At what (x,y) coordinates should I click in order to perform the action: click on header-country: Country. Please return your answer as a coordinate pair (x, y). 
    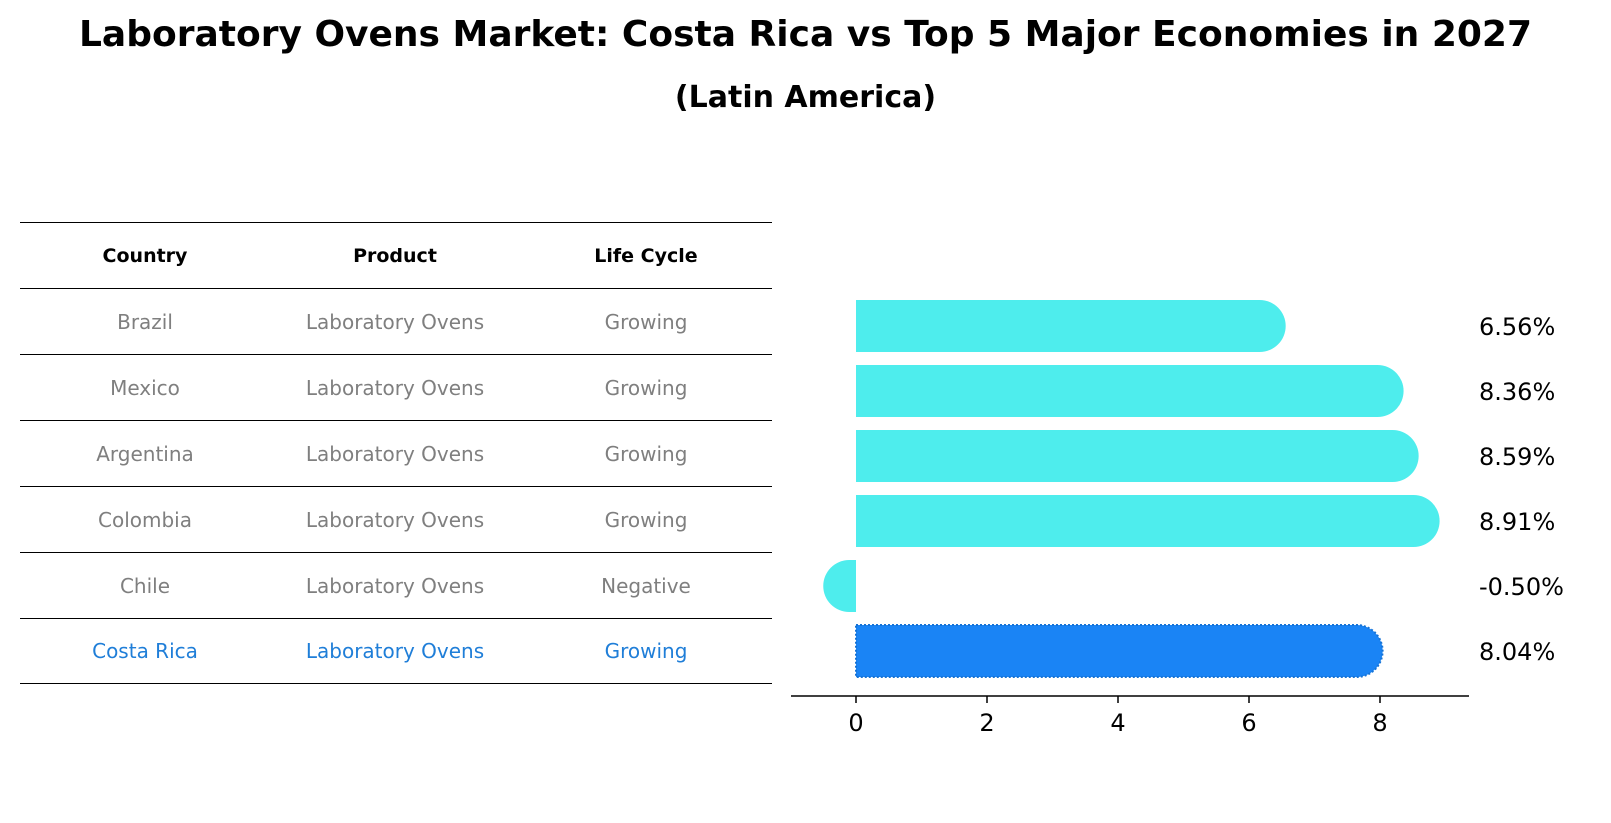
    Looking at the image, I should click on (145, 255).